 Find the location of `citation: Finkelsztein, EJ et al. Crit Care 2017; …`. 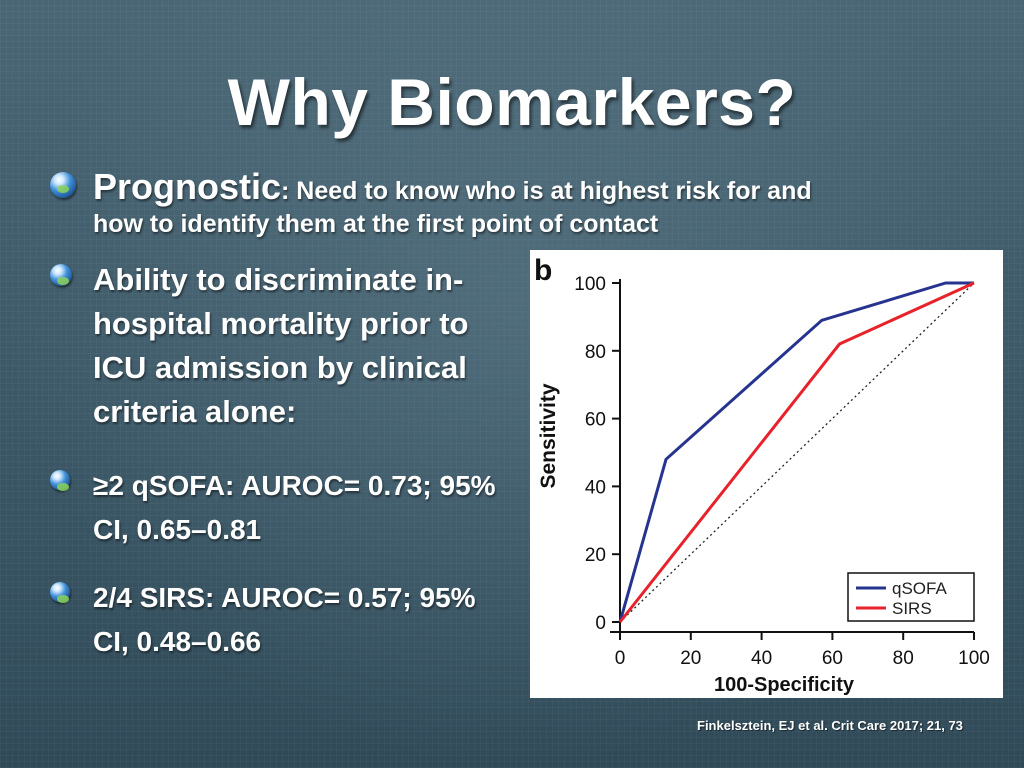

citation: Finkelsztein, EJ et al. Crit Care 2017; … is located at coordinates (830, 725).